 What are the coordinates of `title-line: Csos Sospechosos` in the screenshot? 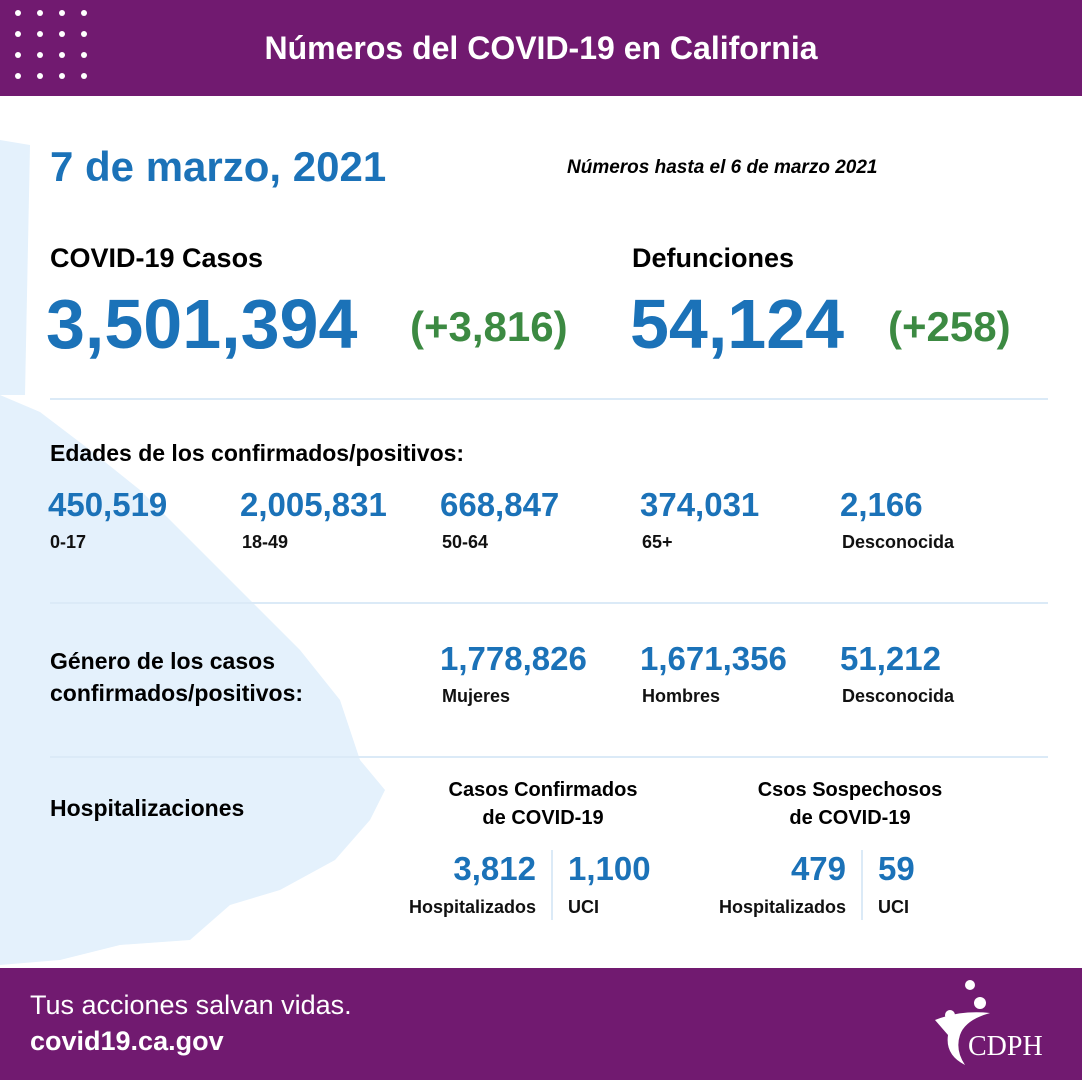 It's located at (850, 790).